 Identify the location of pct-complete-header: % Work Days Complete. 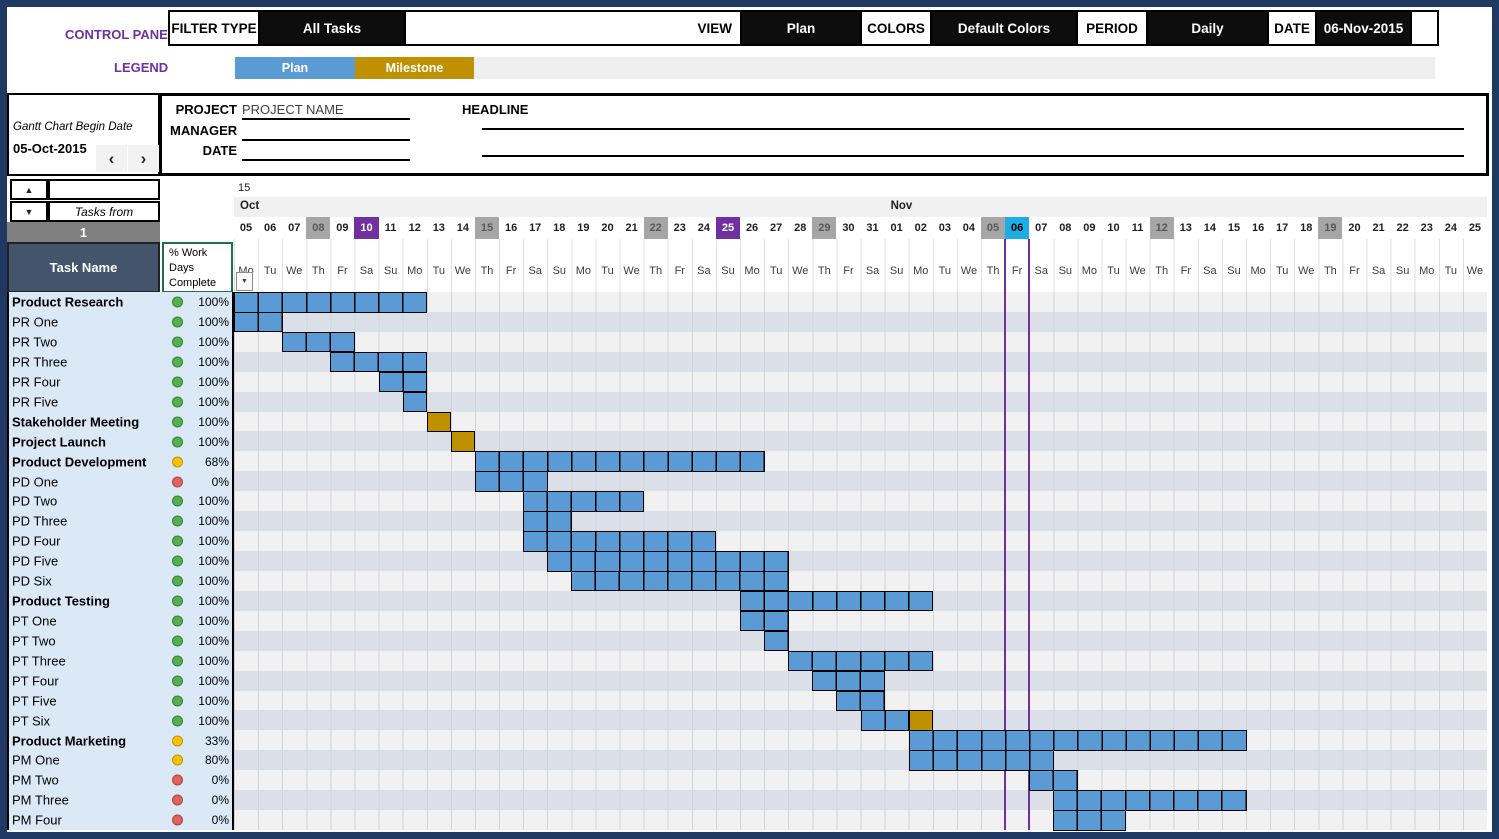
(197, 267).